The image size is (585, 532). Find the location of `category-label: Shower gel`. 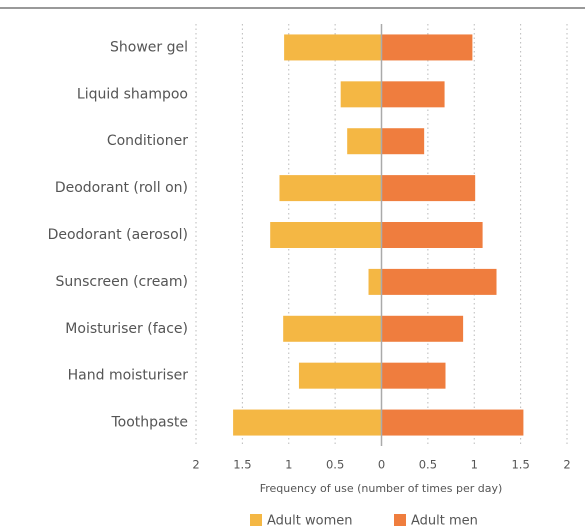

category-label: Shower gel is located at coordinates (149, 47).